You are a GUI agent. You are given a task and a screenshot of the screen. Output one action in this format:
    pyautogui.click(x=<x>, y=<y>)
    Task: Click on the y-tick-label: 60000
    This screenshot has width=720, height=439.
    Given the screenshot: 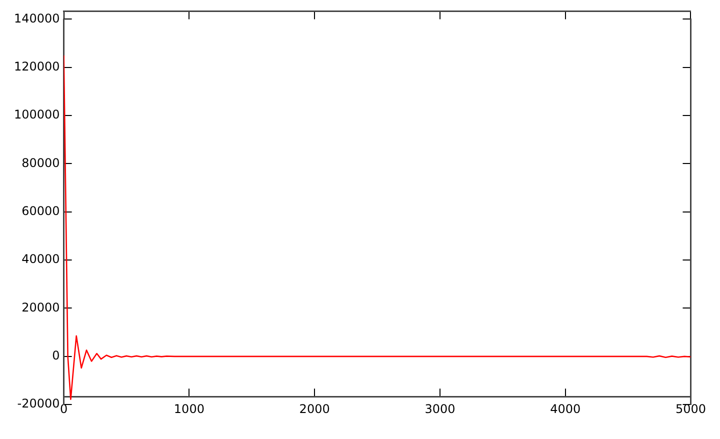 What is the action you would take?
    pyautogui.click(x=41, y=211)
    